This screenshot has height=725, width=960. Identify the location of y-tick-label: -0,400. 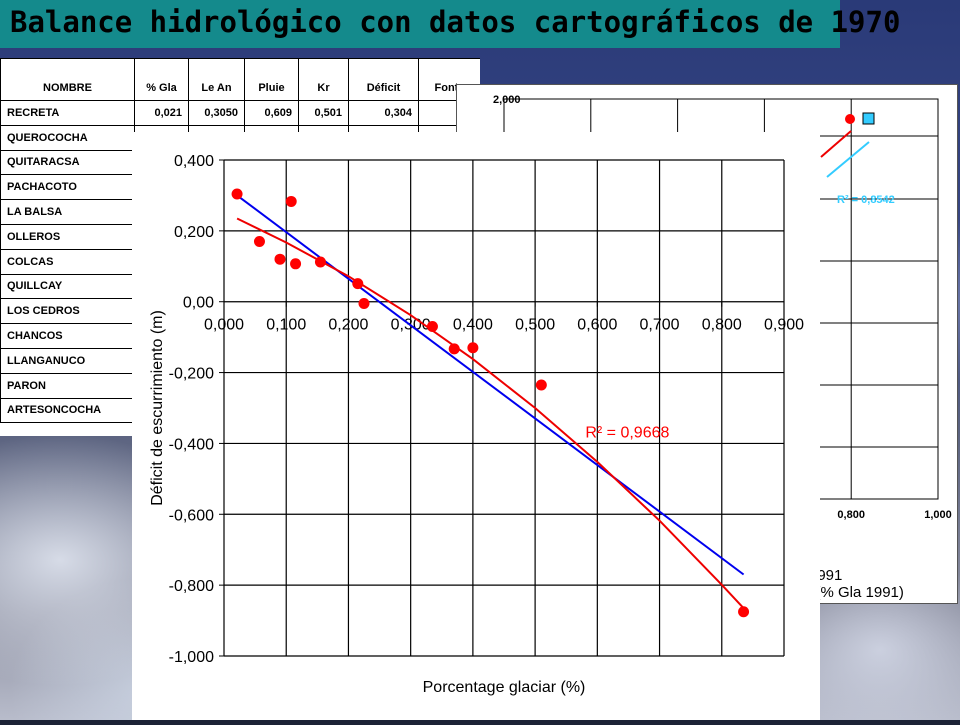
(191, 444).